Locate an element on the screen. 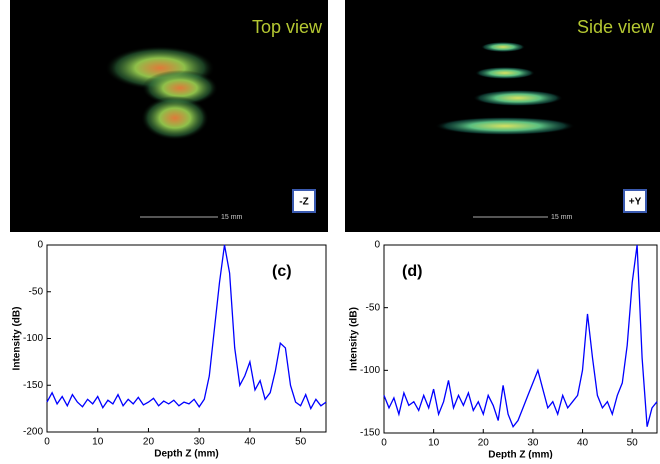  image-title: Side view is located at coordinates (616, 27).